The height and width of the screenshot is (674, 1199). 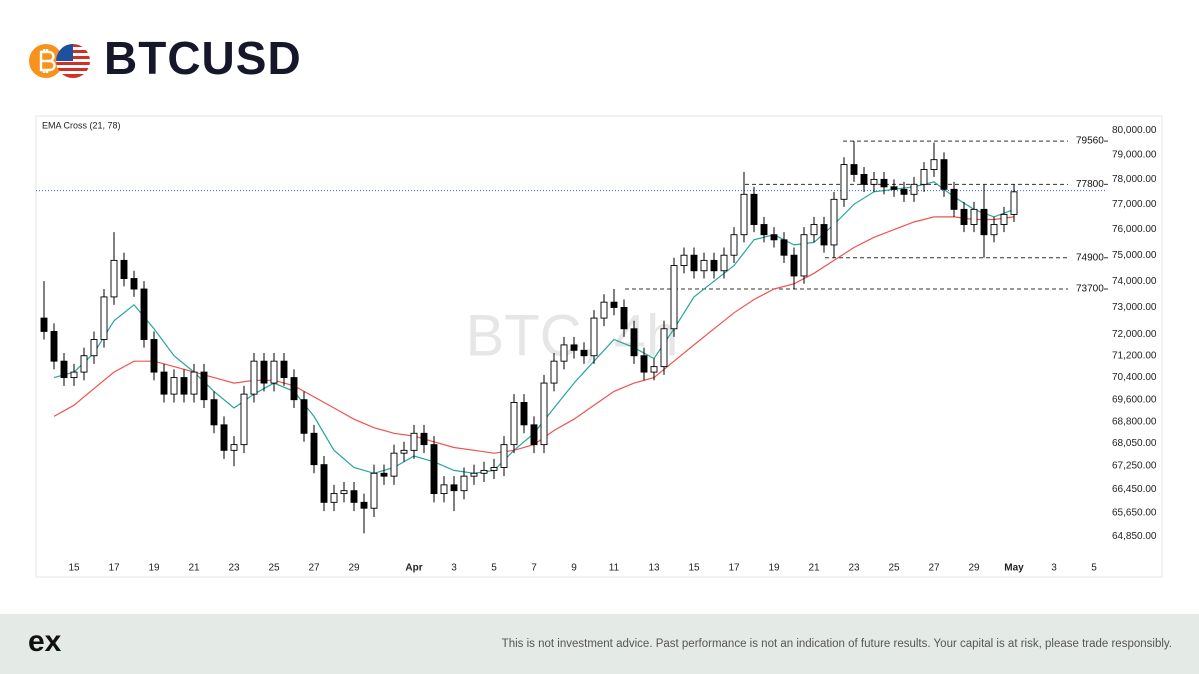 I want to click on y-tick-label: 71,200.00, so click(x=1134, y=355).